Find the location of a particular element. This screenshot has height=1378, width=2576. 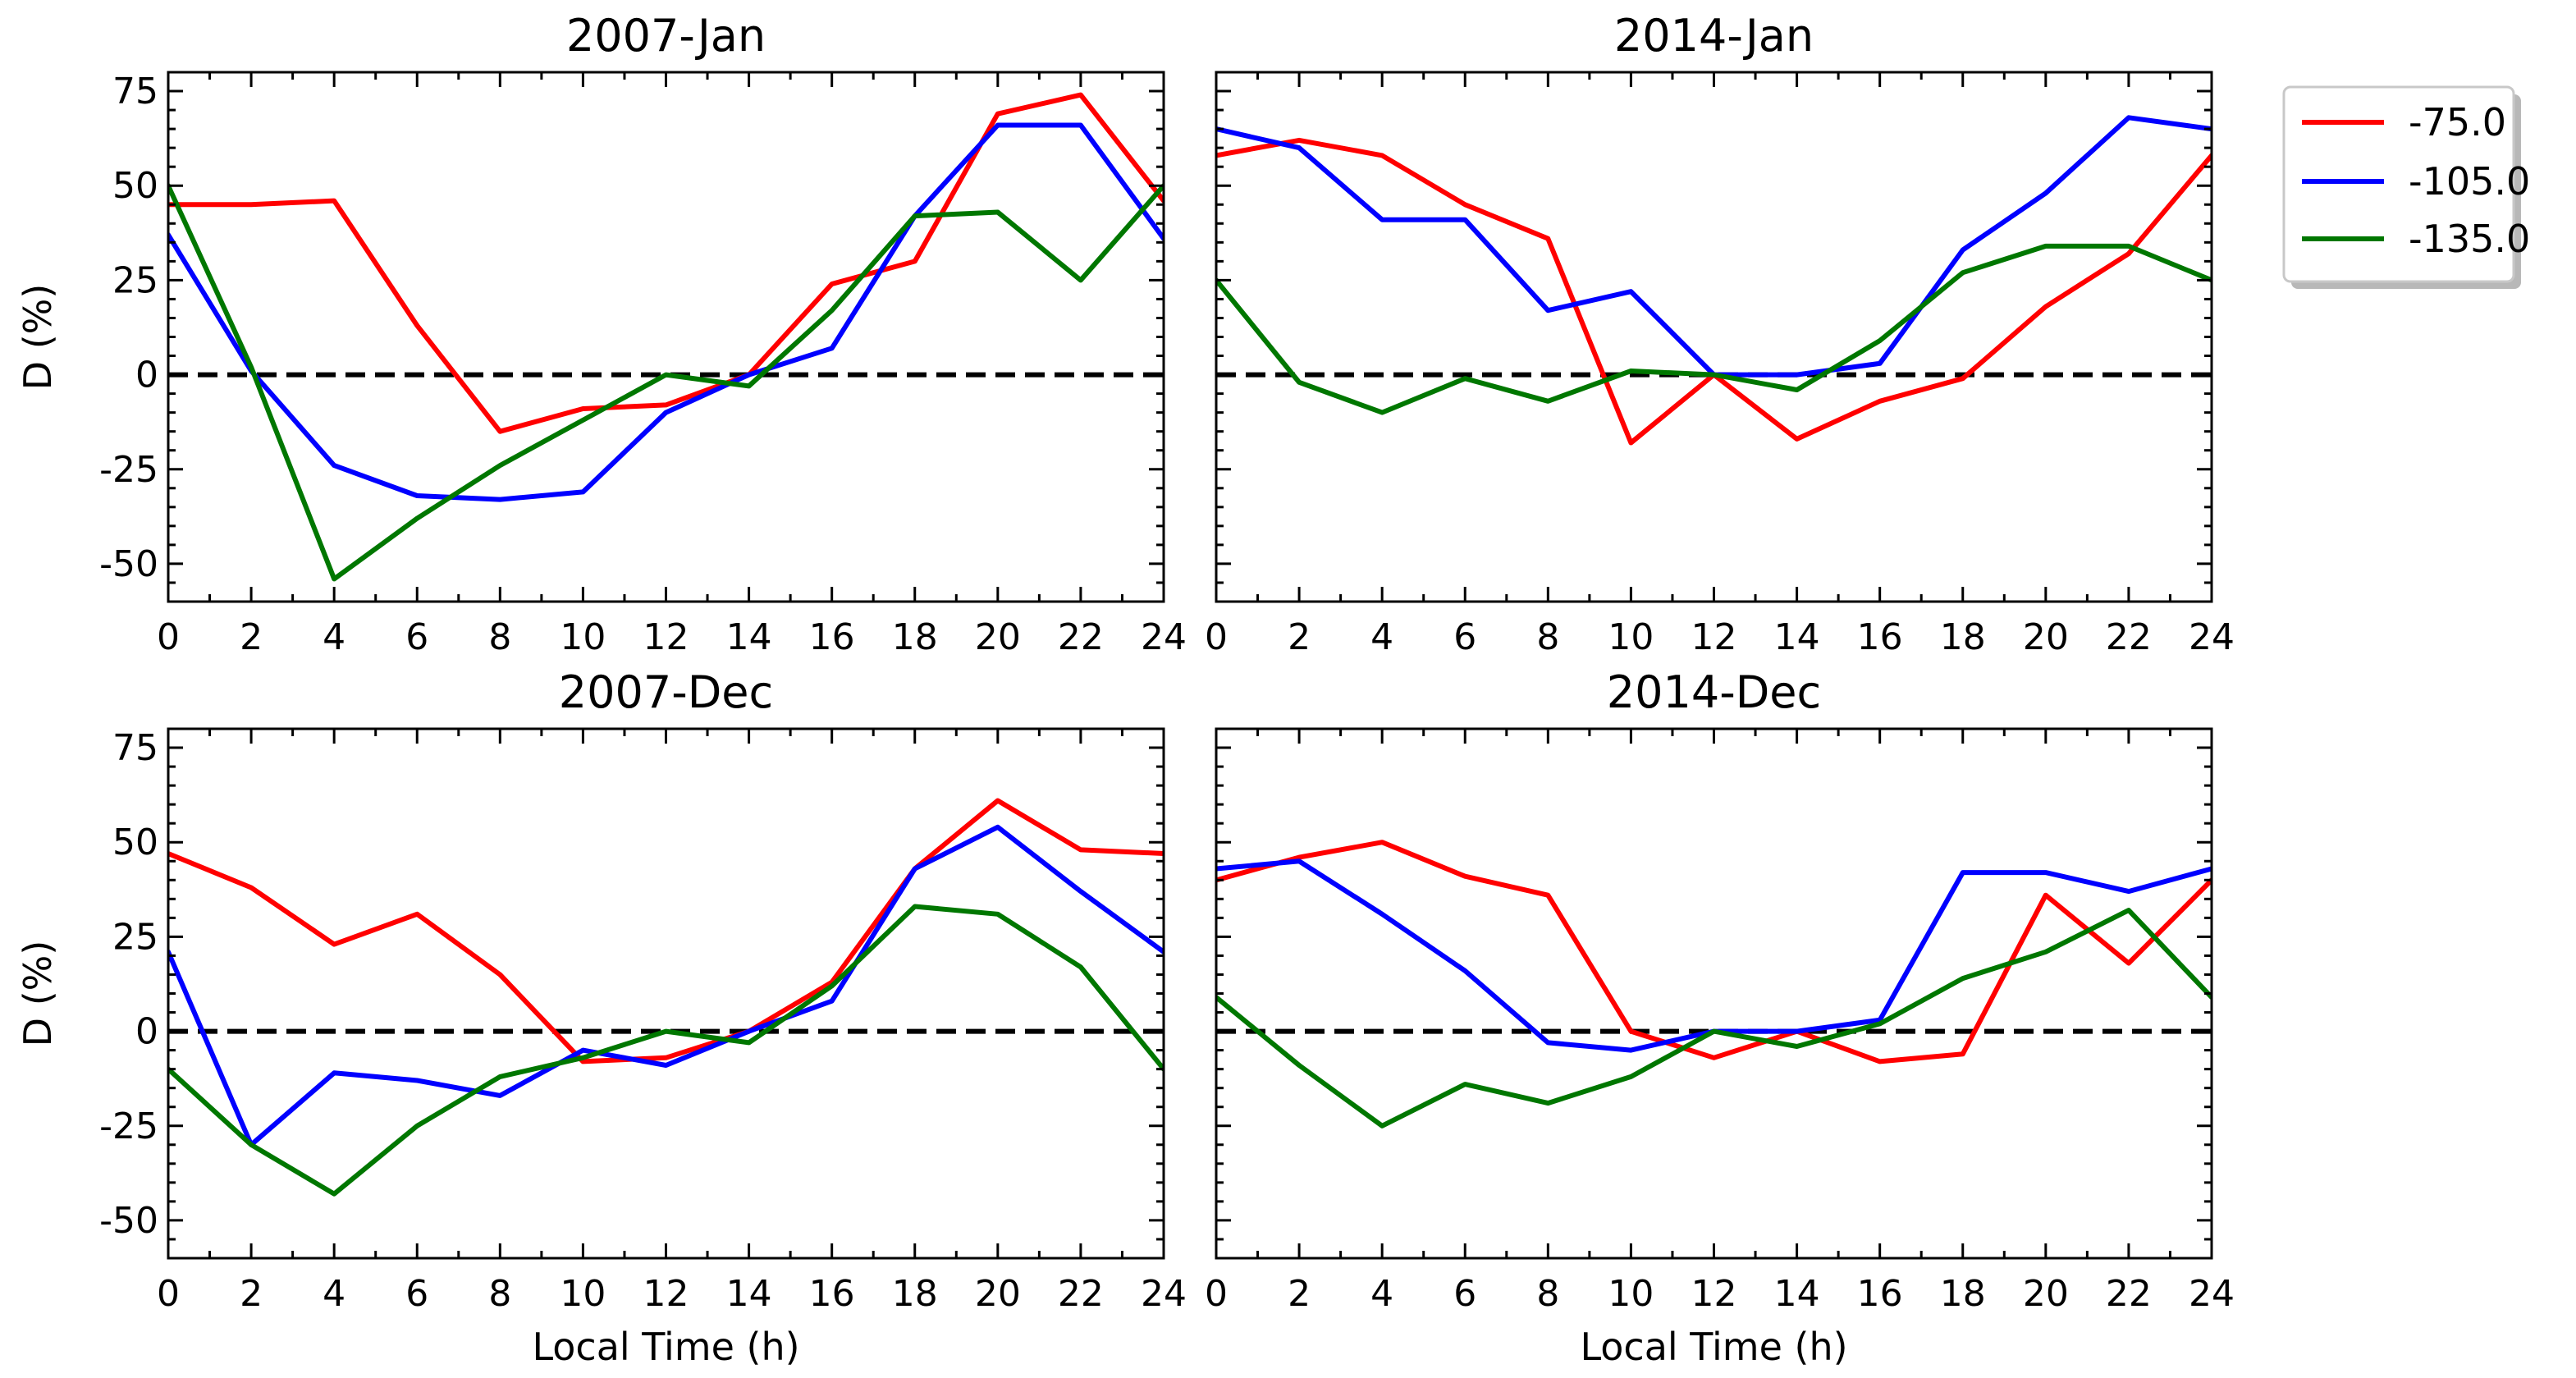

legend-label-2: -105.0 is located at coordinates (2469, 181).